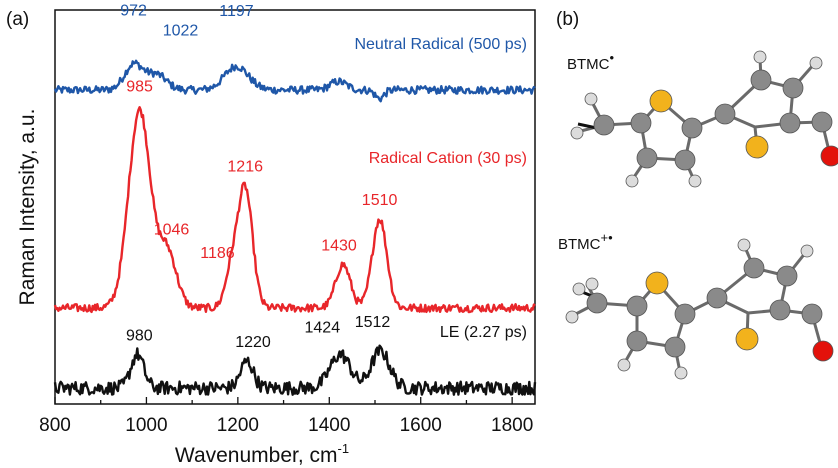  I want to click on x-tick-label: 1800, so click(512, 425).